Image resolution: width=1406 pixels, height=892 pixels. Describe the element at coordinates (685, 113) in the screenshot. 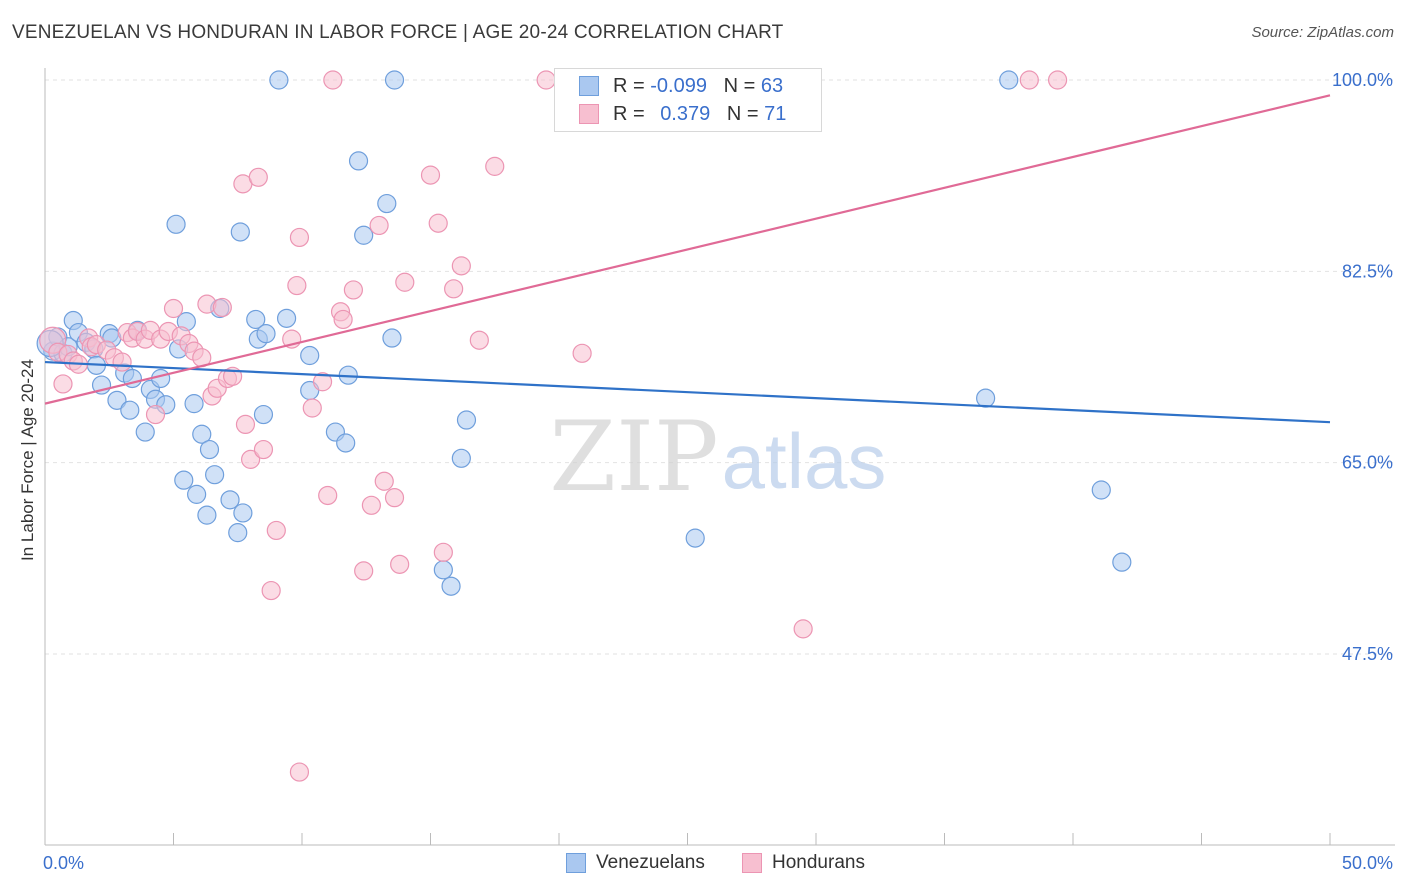

I see `legend-r-value-hondurans: 0.379` at that location.